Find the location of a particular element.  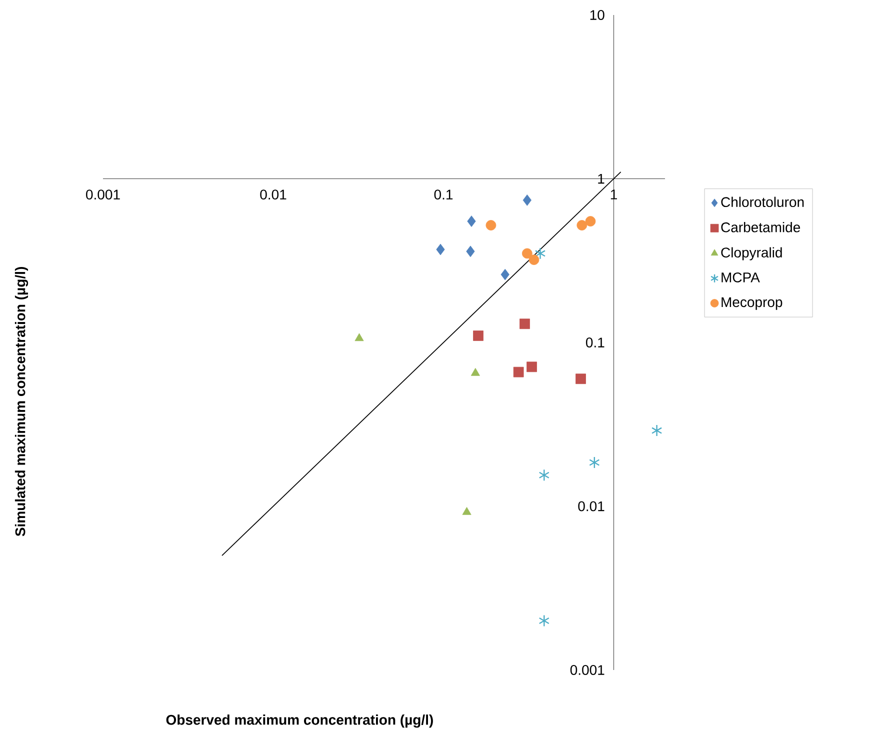

legend-label: MCPA is located at coordinates (741, 277).